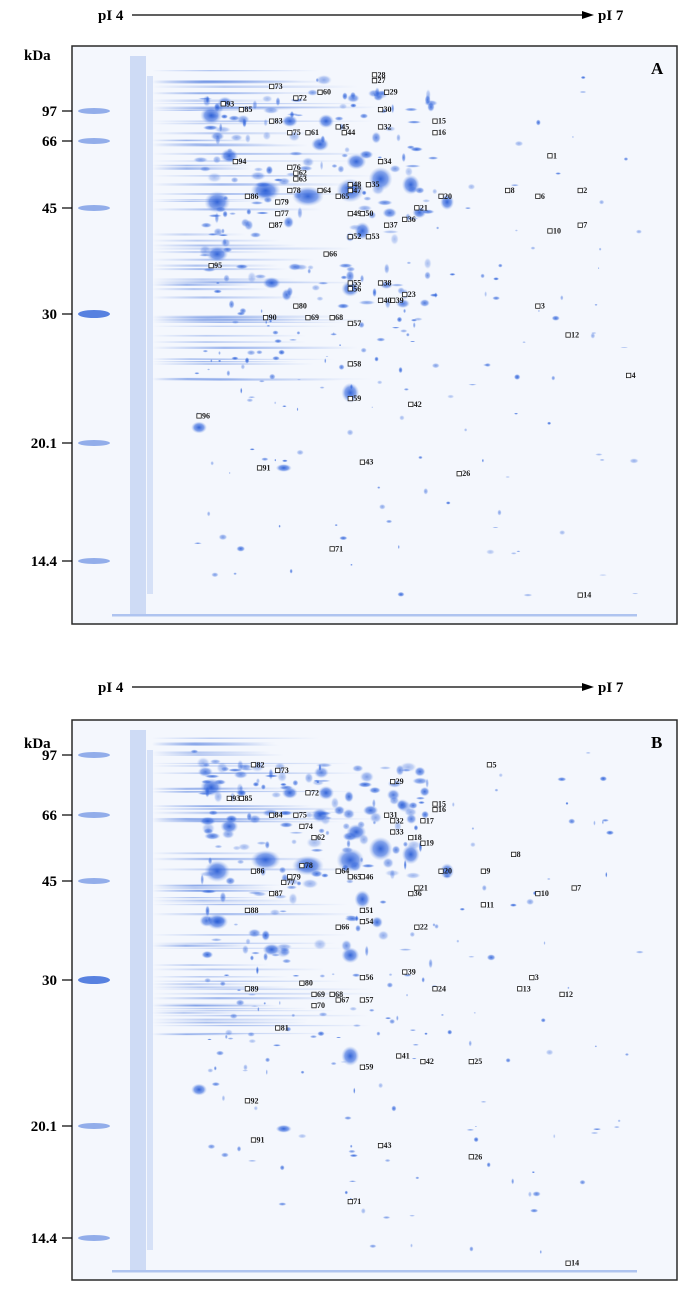 Image resolution: width=685 pixels, height=1293 pixels. What do you see at coordinates (285, 770) in the screenshot?
I see `spot-number-label: 73` at bounding box center [285, 770].